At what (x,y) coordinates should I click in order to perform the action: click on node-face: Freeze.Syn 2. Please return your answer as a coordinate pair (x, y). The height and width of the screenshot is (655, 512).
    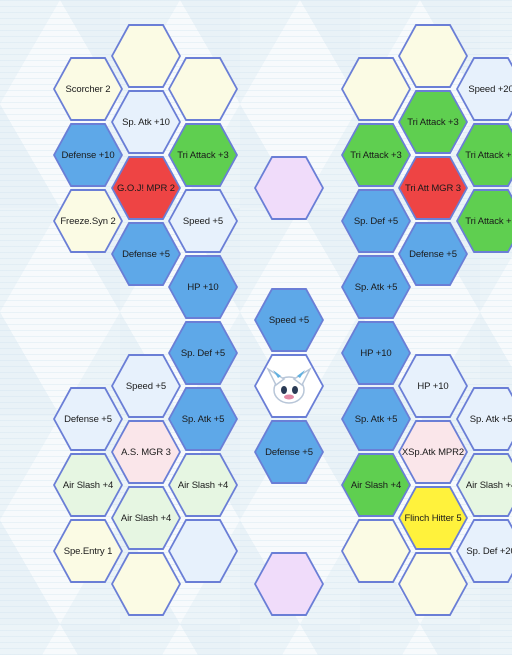
    Looking at the image, I should click on (88, 221).